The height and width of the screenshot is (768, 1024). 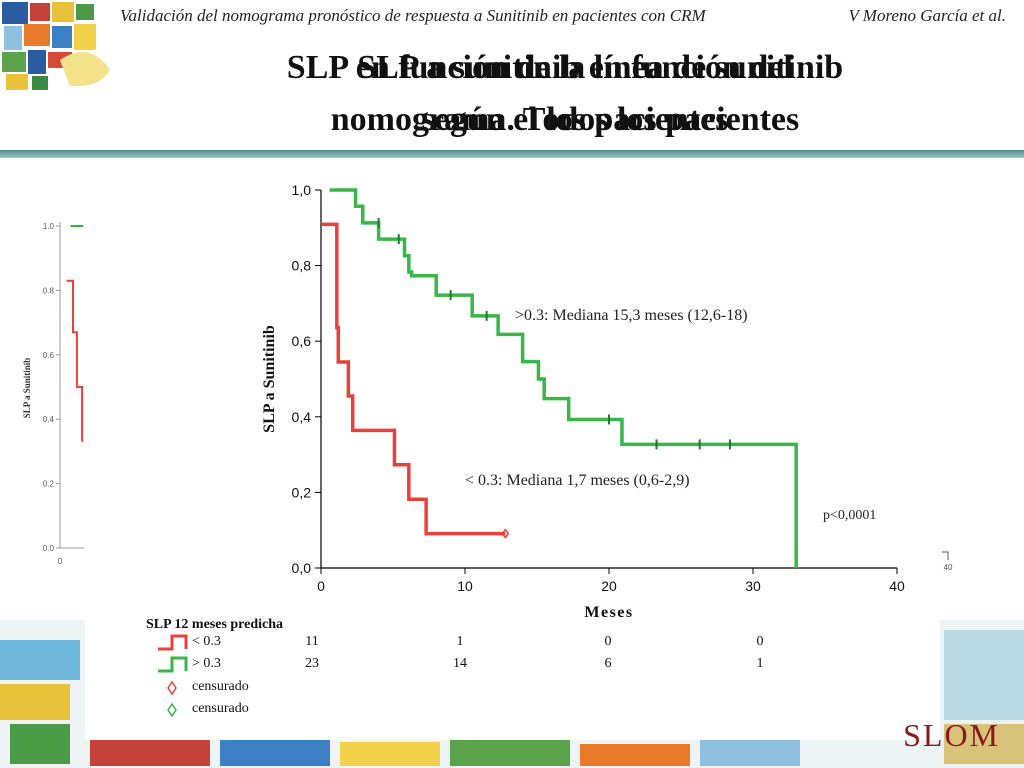 What do you see at coordinates (49, 355) in the screenshot?
I see `bg-y-tick-label: 0.6` at bounding box center [49, 355].